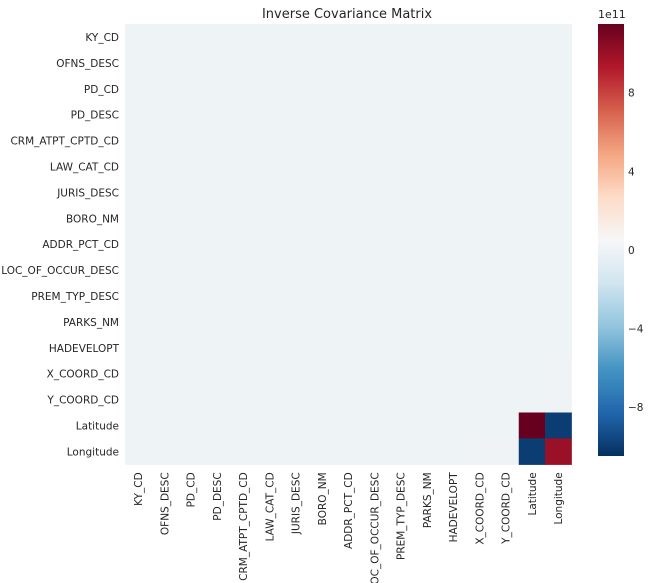  Describe the element at coordinates (218, 496) in the screenshot. I see `x-tick-label: PD_DESC` at that location.